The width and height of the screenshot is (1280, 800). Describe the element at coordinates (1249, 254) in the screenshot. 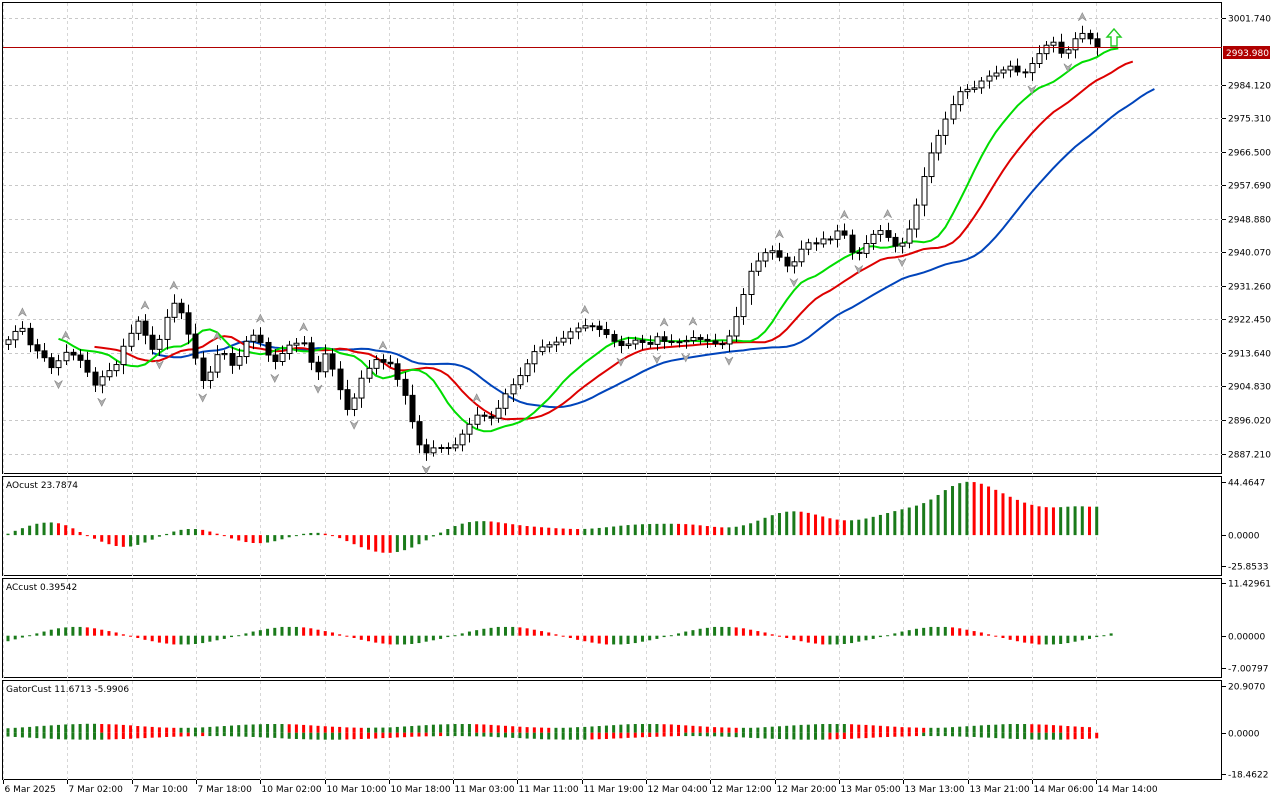

I see `price-tick-label: 2940.070` at that location.